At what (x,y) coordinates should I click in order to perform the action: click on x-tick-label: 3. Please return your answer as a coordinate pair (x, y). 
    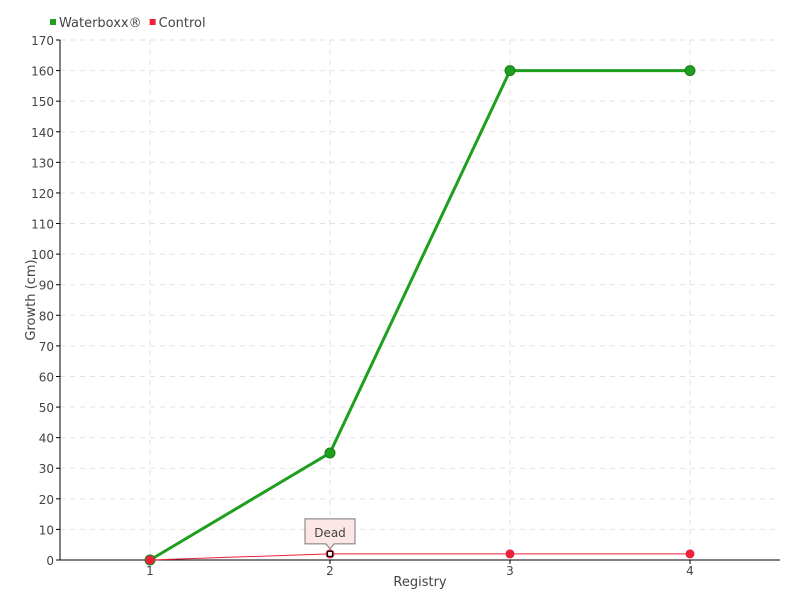
    Looking at the image, I should click on (510, 571).